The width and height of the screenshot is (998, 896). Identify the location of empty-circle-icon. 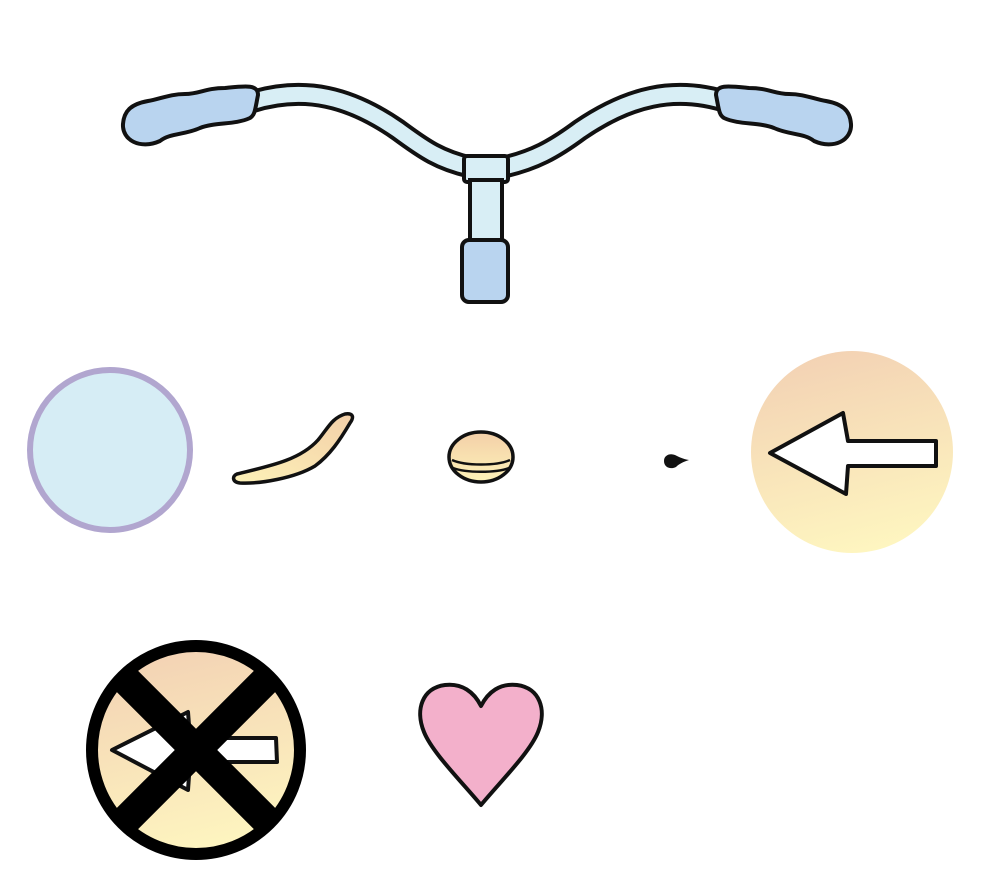
(110, 450).